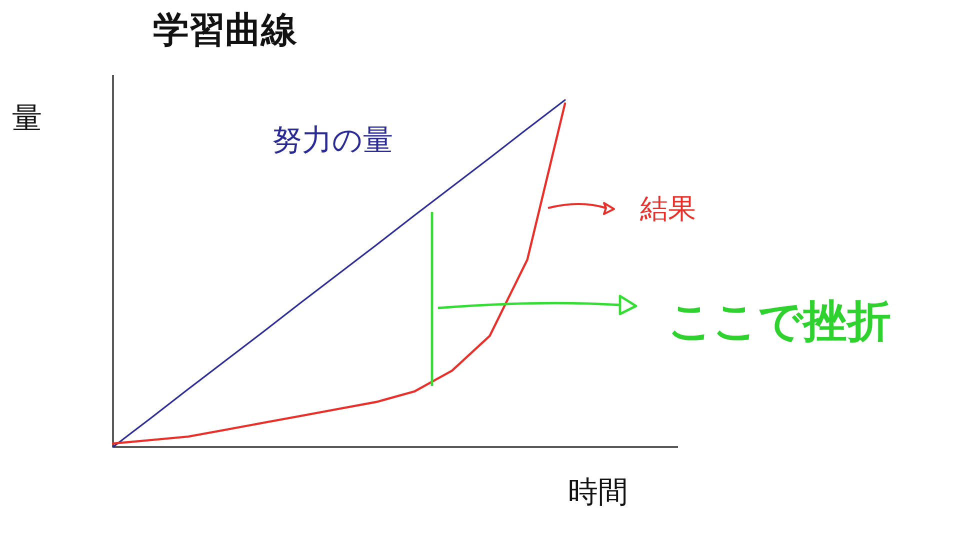 Image resolution: width=958 pixels, height=538 pixels. Describe the element at coordinates (667, 208) in the screenshot. I see `legend-label: 結果` at that location.